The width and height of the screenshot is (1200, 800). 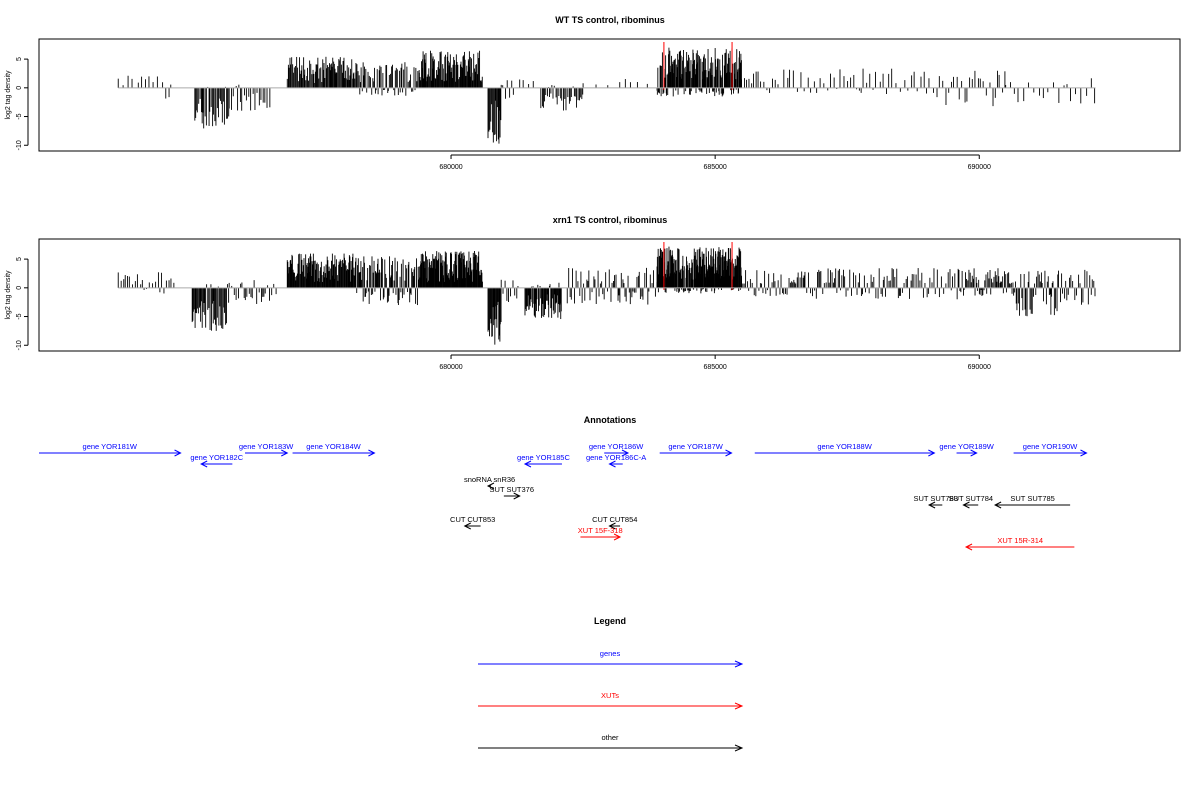 What do you see at coordinates (610, 737) in the screenshot?
I see `legend-label: other` at bounding box center [610, 737].